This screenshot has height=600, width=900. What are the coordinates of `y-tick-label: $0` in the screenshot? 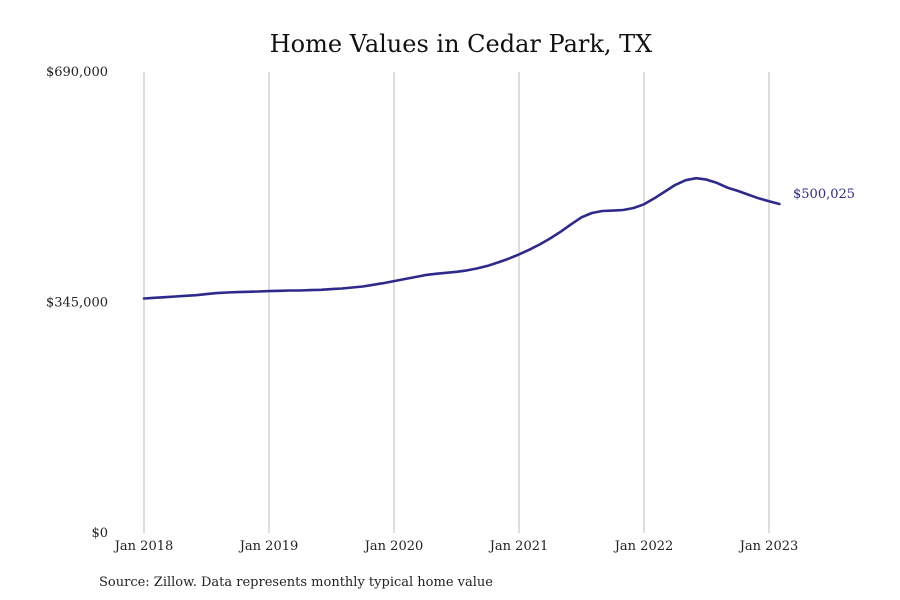 It's located at (99, 533).